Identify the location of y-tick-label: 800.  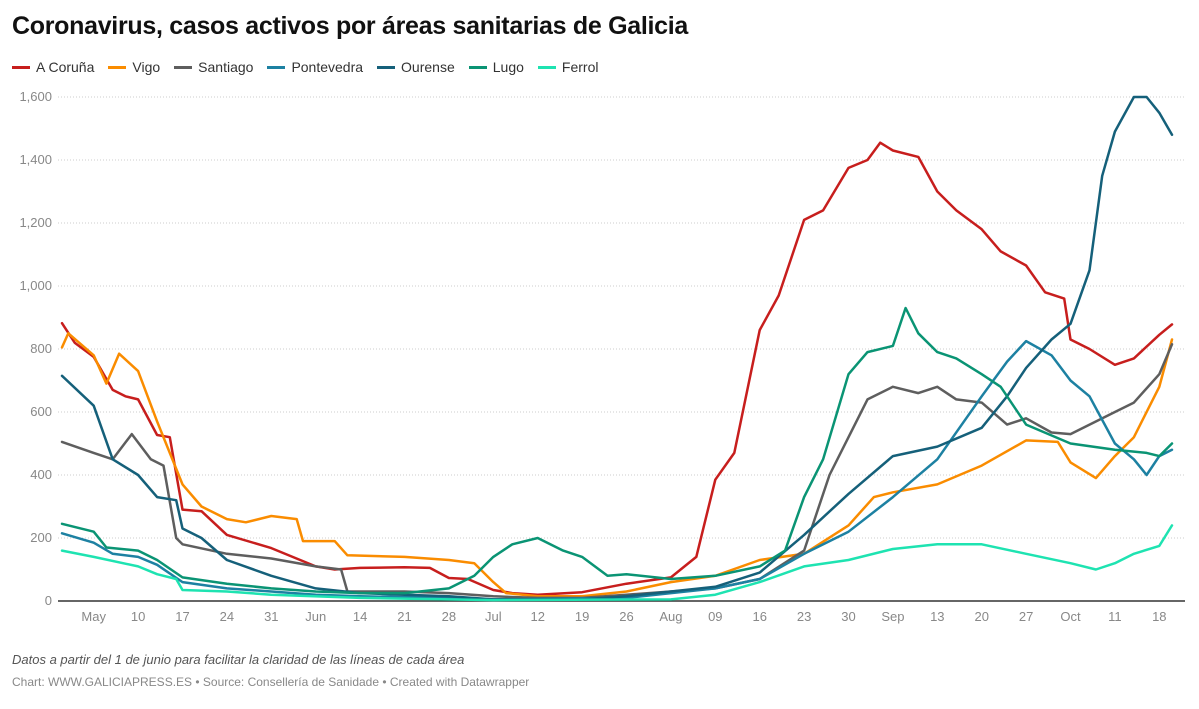
(41, 348).